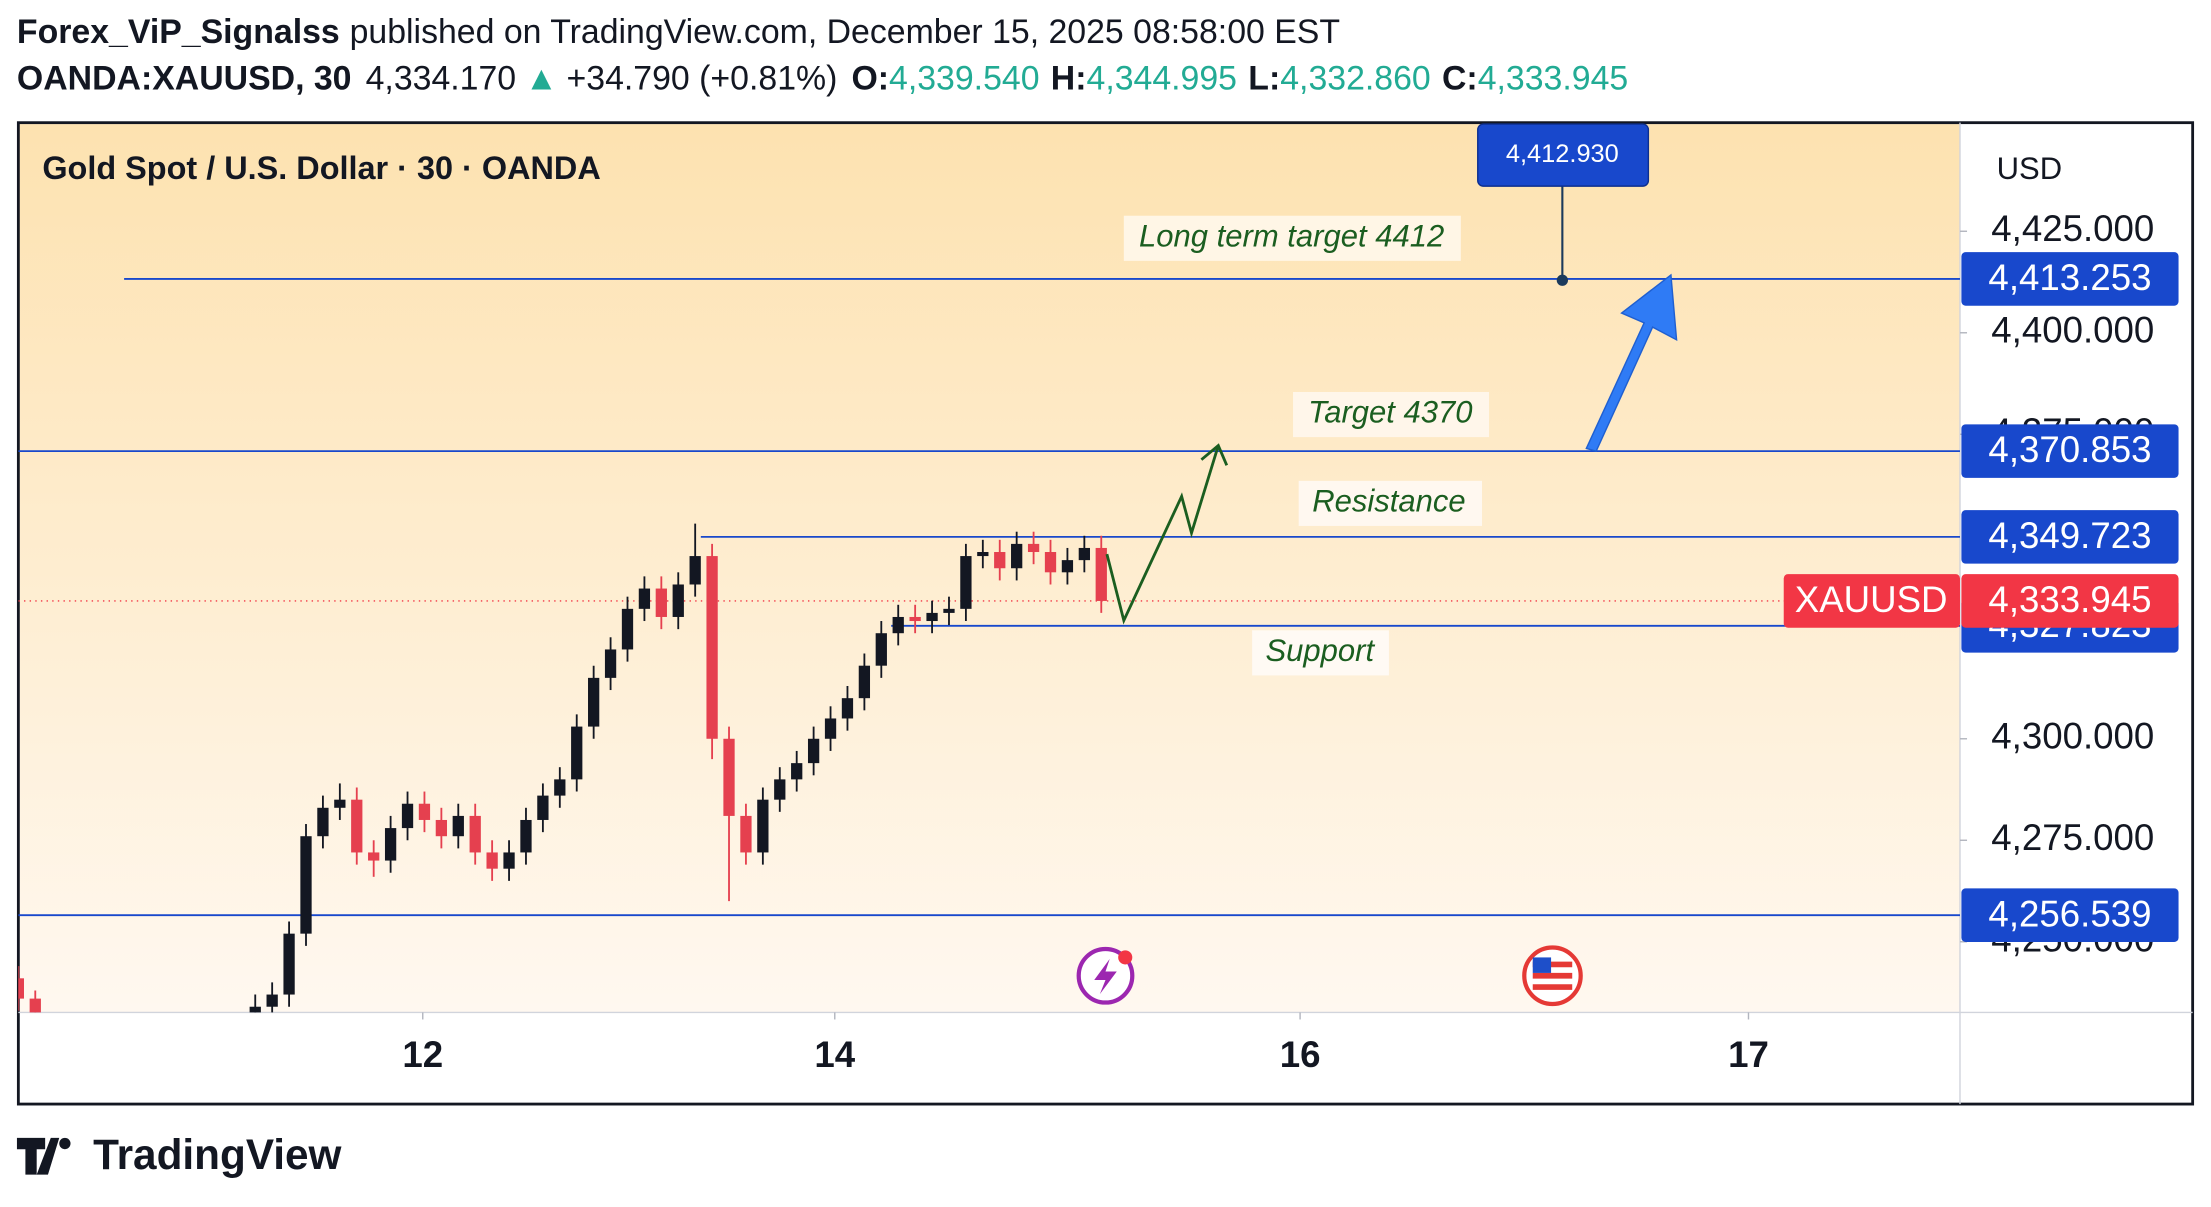  I want to click on last-price-tag, so click(2070, 601).